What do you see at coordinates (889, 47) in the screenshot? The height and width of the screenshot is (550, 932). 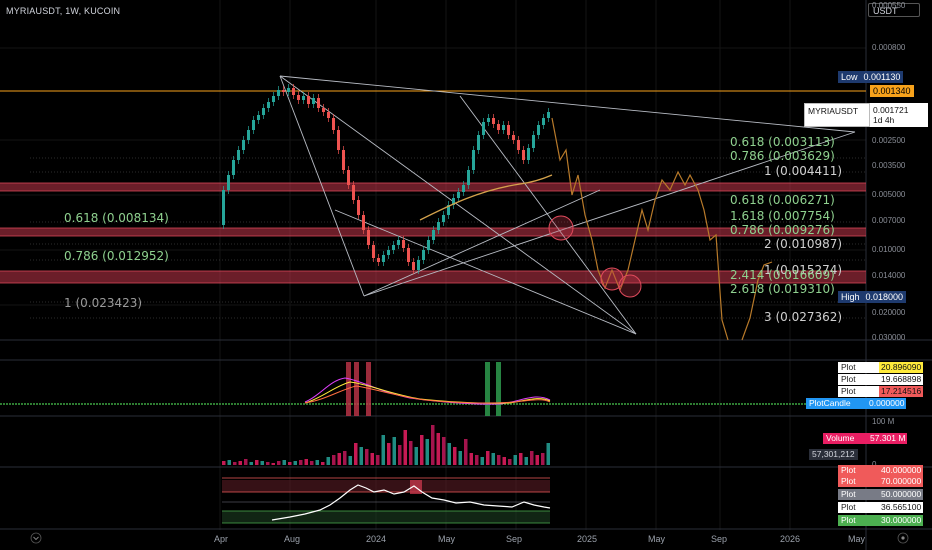 I see `price-tick: 0.000800` at bounding box center [889, 47].